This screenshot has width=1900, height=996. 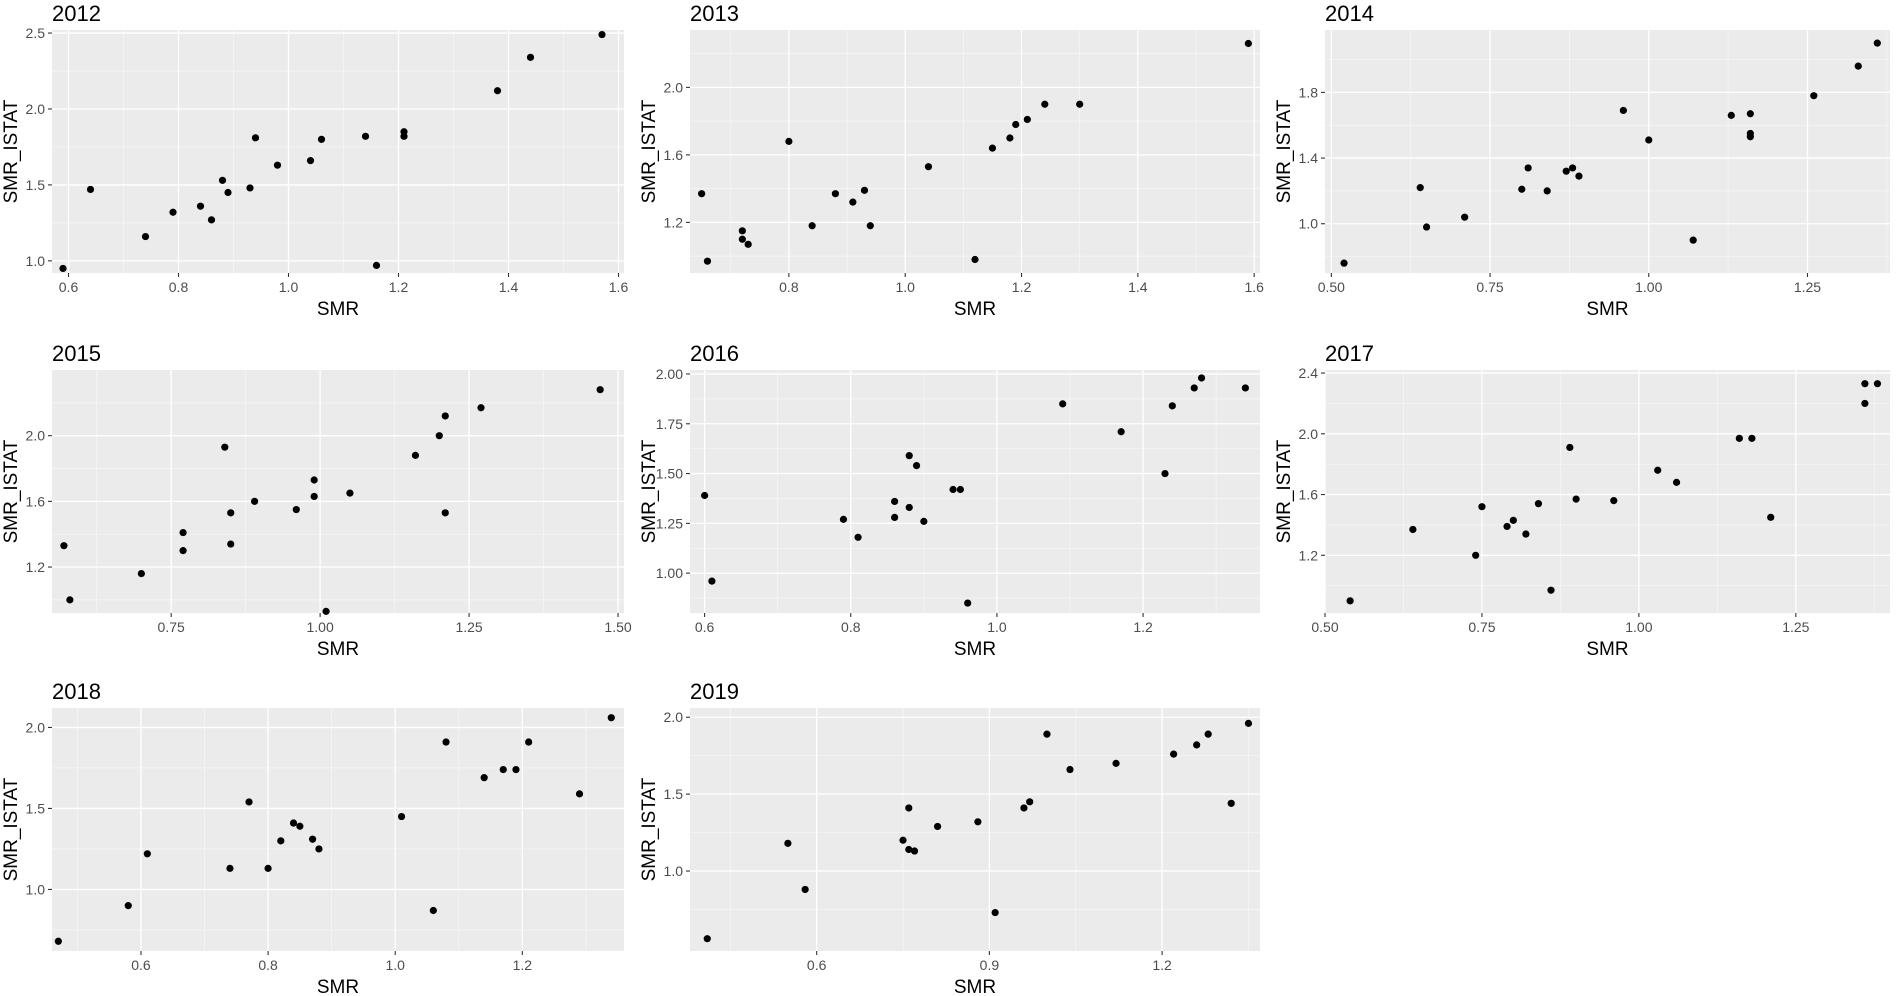 I want to click on panel-title: 2017, so click(x=1349, y=353).